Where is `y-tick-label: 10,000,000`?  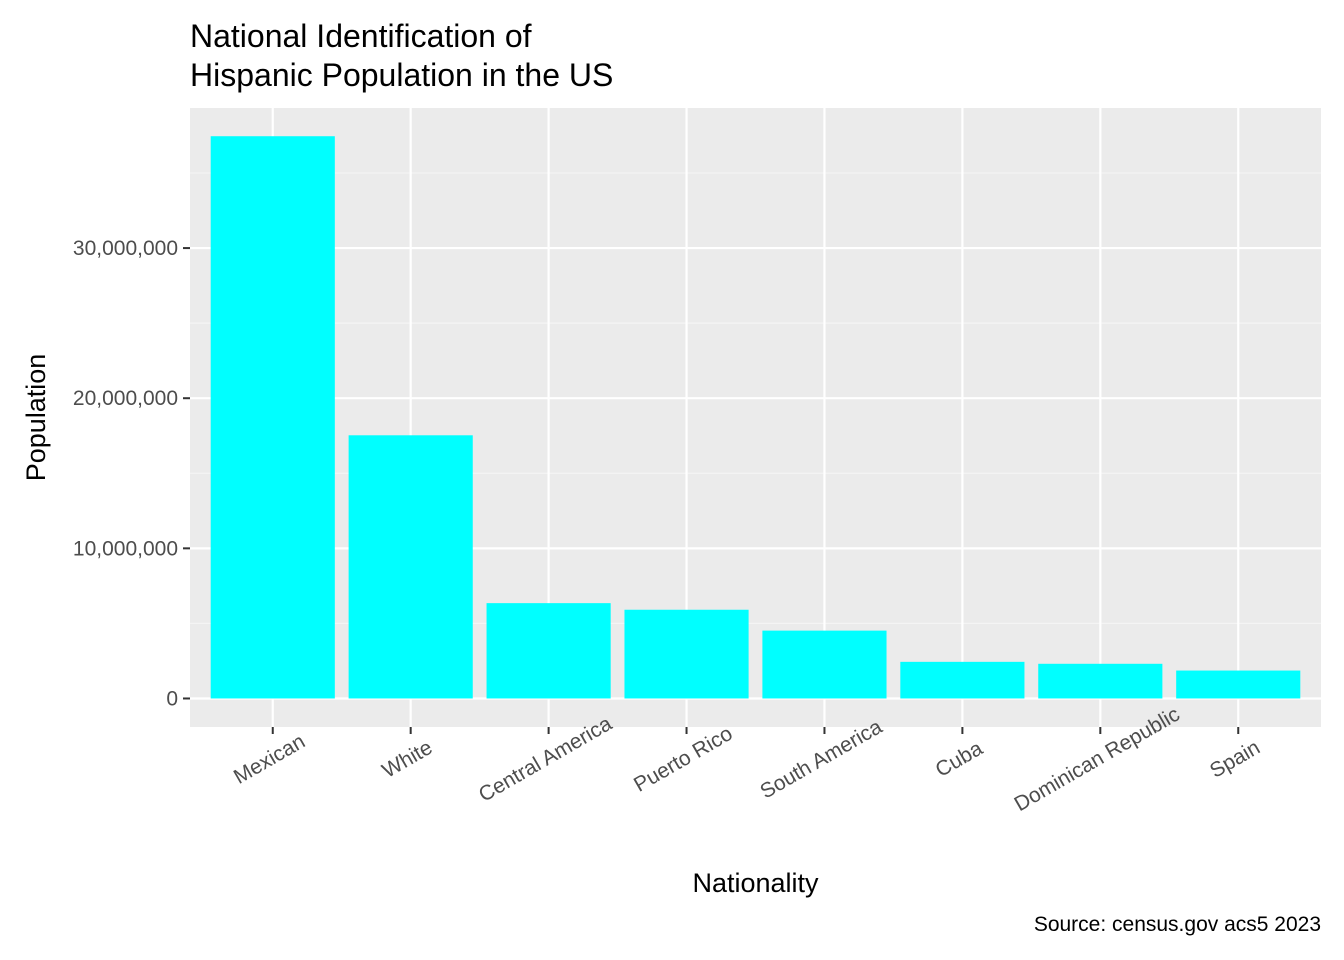
y-tick-label: 10,000,000 is located at coordinates (125, 548).